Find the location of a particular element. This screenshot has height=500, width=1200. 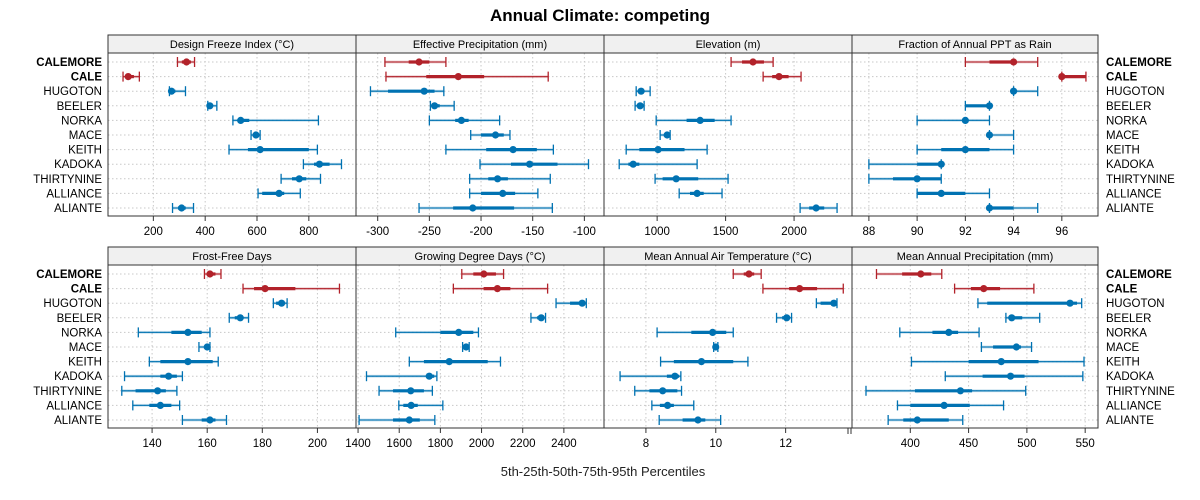

panel-title: Effective Precipitation (mm) is located at coordinates (480, 45).